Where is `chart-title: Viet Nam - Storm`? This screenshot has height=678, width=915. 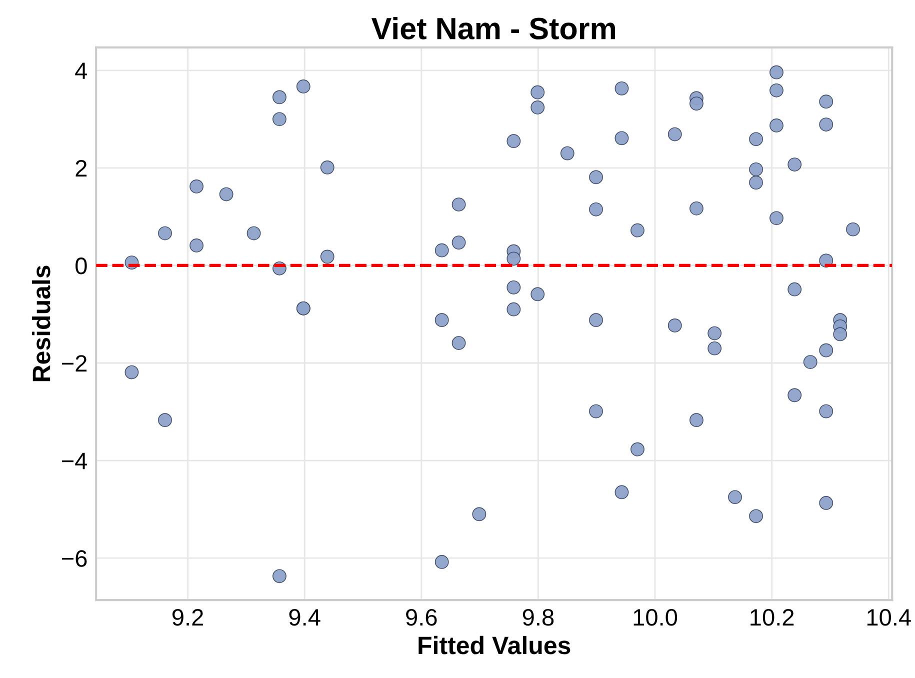
chart-title: Viet Nam - Storm is located at coordinates (493, 28).